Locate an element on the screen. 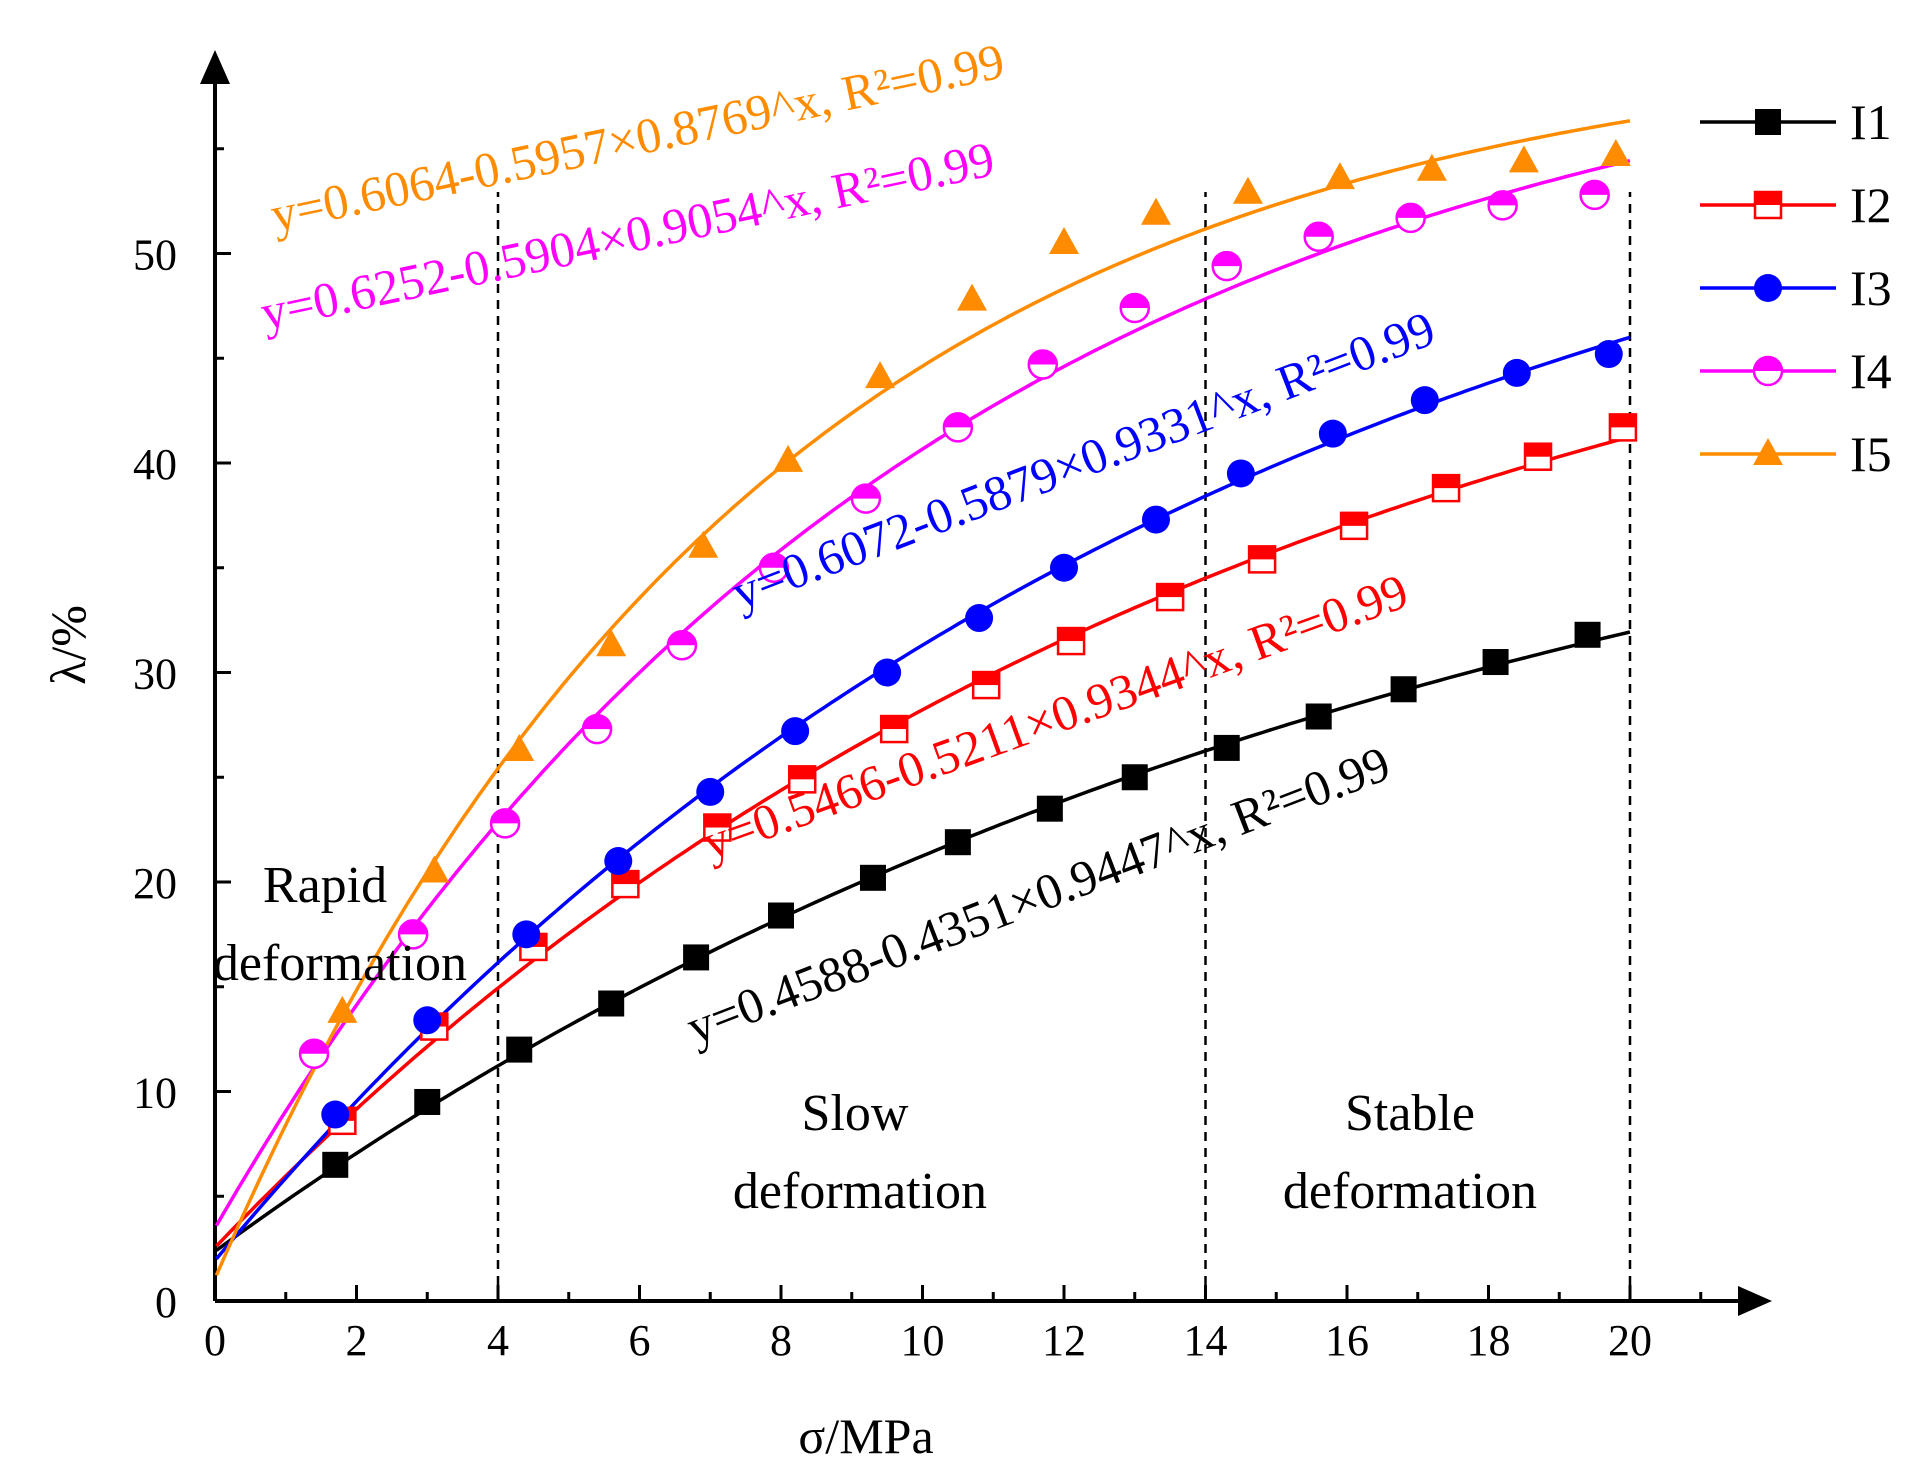 The image size is (1925, 1475). y-tick-label: 20 is located at coordinates (155, 883).